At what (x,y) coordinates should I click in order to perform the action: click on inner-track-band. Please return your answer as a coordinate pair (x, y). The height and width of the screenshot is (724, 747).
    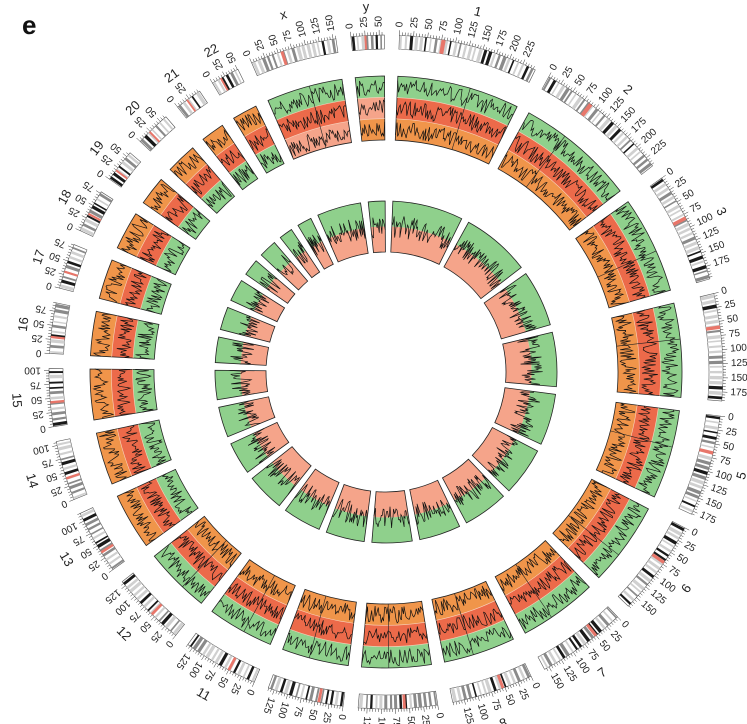
    Looking at the image, I should click on (341, 220).